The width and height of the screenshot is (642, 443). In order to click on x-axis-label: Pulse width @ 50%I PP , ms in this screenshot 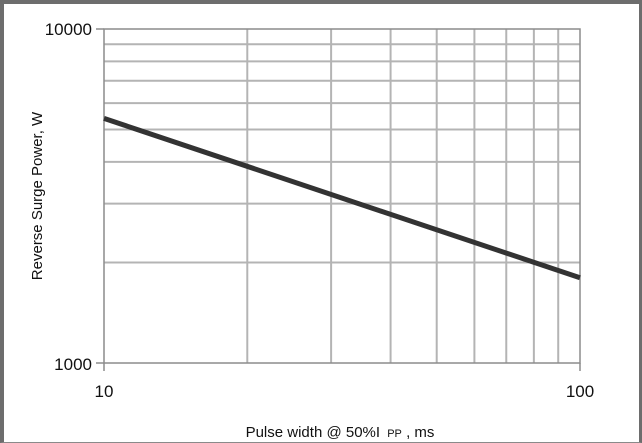, I will do `click(340, 432)`.